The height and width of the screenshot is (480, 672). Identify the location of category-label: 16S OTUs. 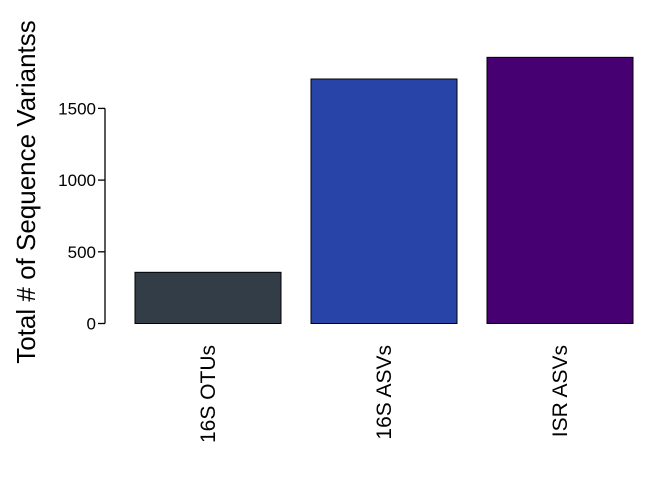
(208, 394).